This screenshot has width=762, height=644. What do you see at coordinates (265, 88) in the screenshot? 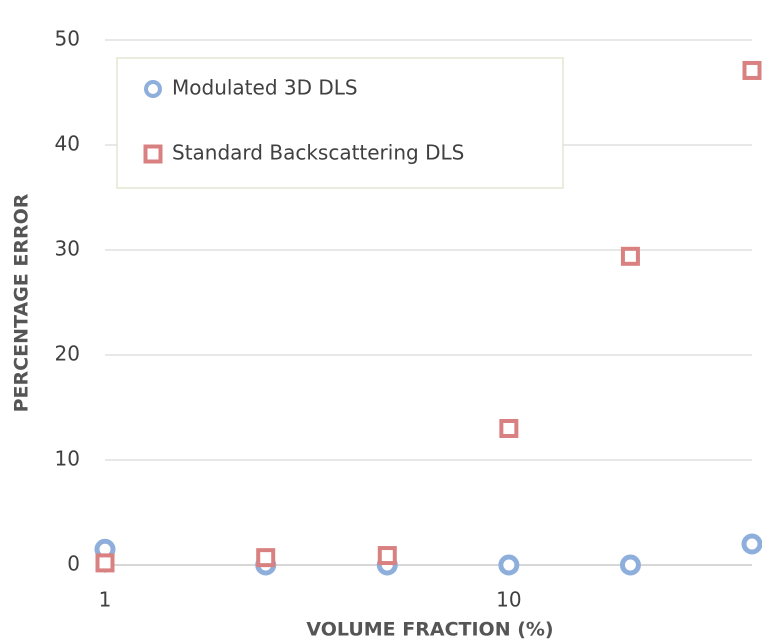
I see `legend-label: Modulated 3D DLS` at bounding box center [265, 88].